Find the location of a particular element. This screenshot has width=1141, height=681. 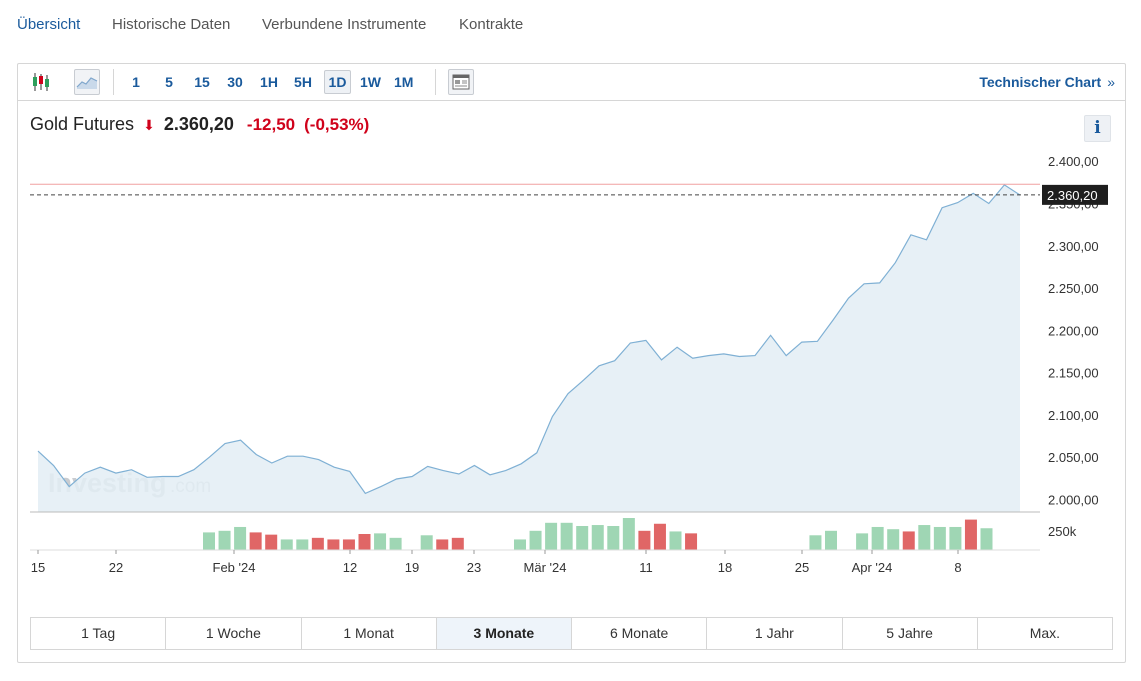

x-tick-label: Apr '24 is located at coordinates (872, 567).